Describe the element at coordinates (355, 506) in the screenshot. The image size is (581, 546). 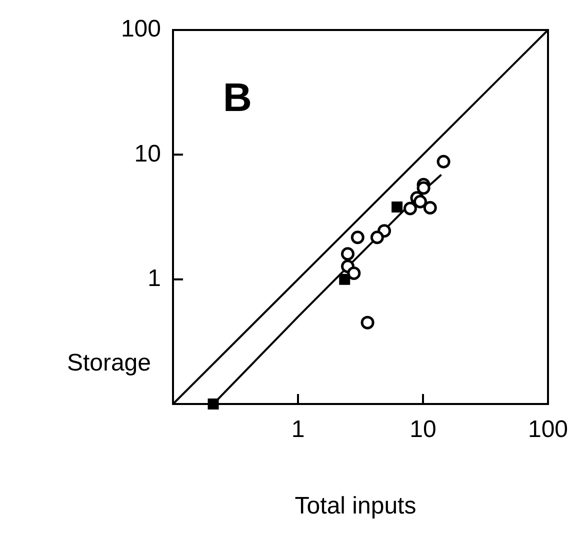
I see `x-axis-title: Total inputs` at that location.